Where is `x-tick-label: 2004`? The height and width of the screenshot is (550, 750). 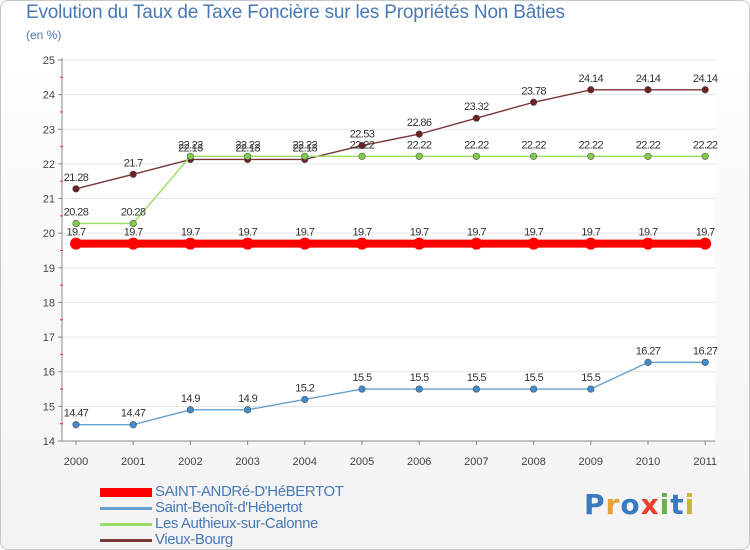
x-tick-label: 2004 is located at coordinates (305, 462).